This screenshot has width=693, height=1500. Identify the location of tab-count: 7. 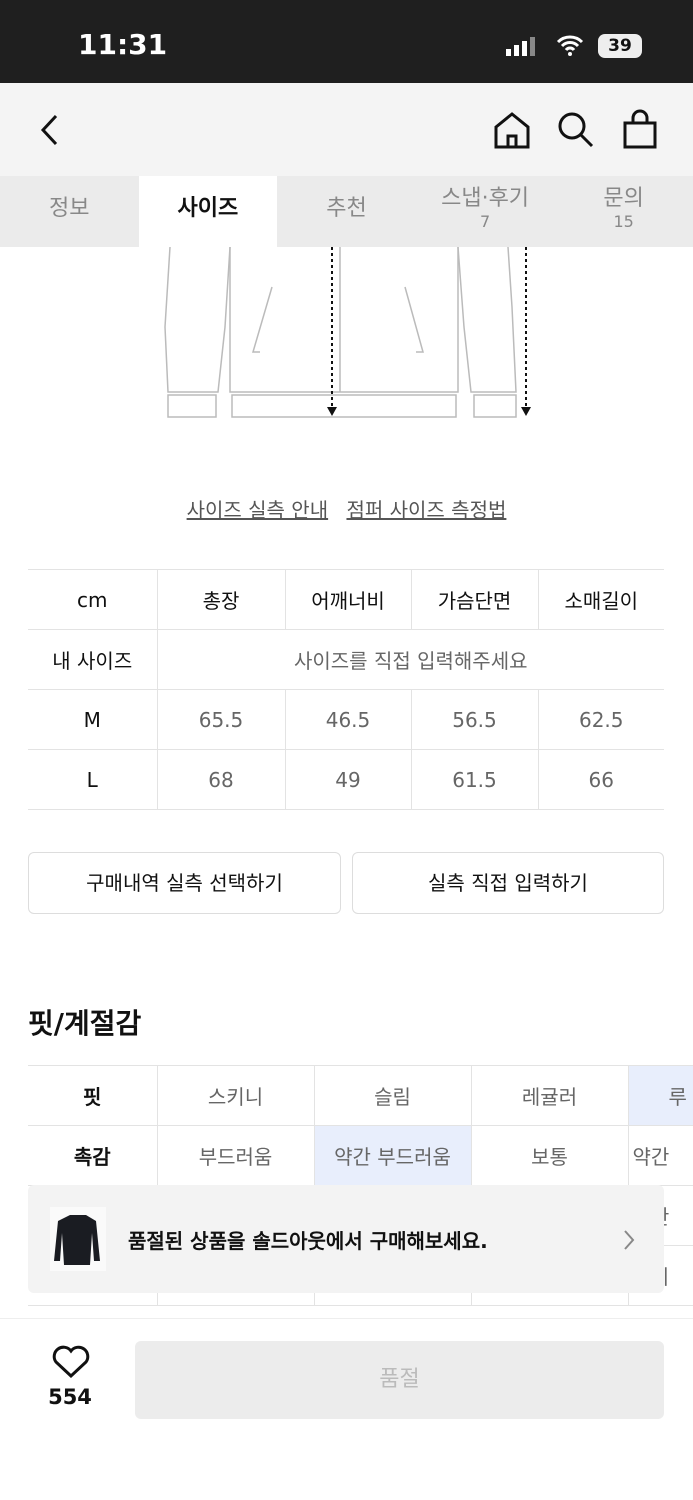
(485, 221).